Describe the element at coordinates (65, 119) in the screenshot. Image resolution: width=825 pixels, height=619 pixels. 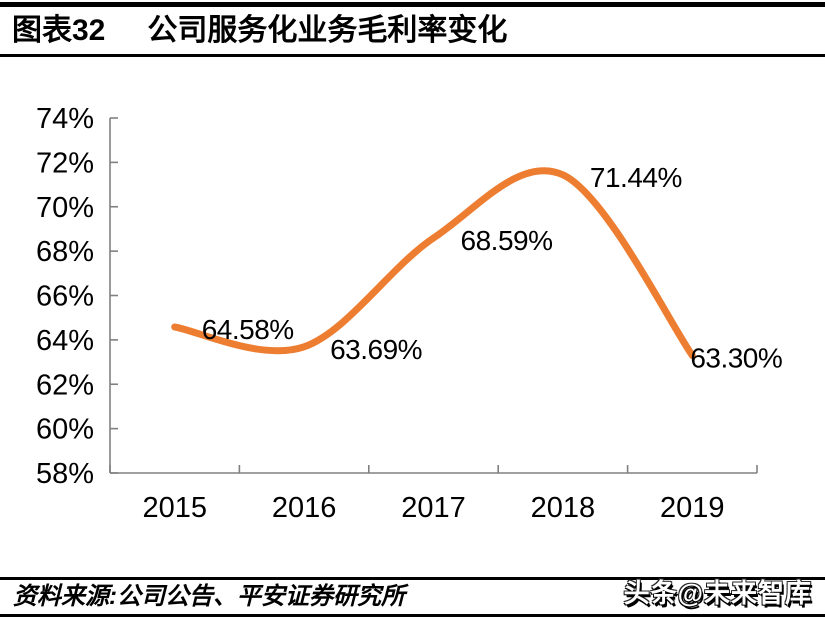
I see `y-tick-label: 74%` at that location.